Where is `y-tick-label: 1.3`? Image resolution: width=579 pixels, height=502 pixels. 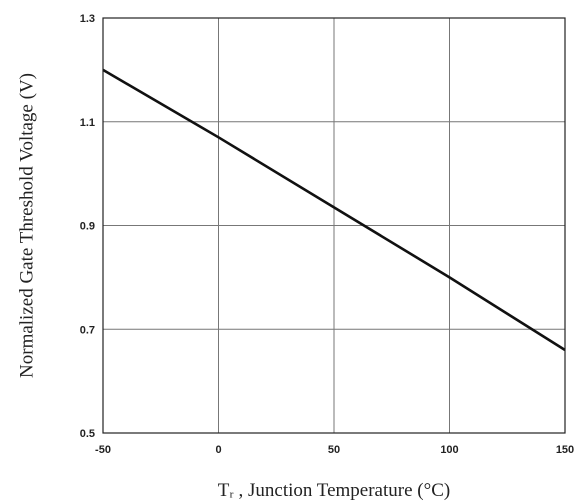 y-tick-label: 1.3 is located at coordinates (87, 19).